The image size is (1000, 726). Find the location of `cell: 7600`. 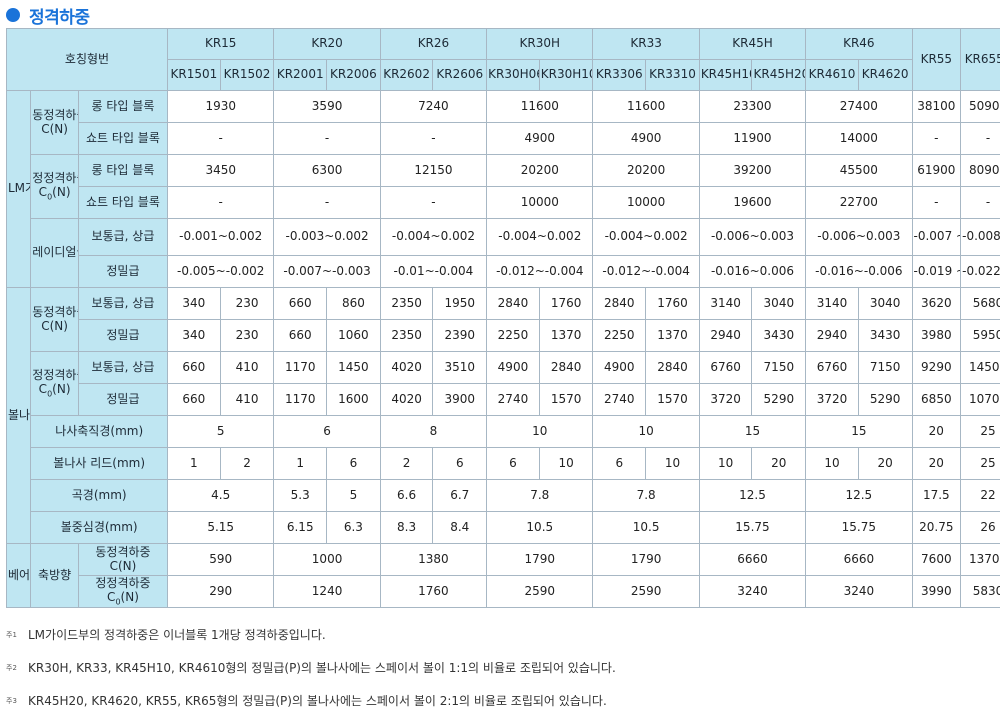

cell: 7600 is located at coordinates (936, 559).